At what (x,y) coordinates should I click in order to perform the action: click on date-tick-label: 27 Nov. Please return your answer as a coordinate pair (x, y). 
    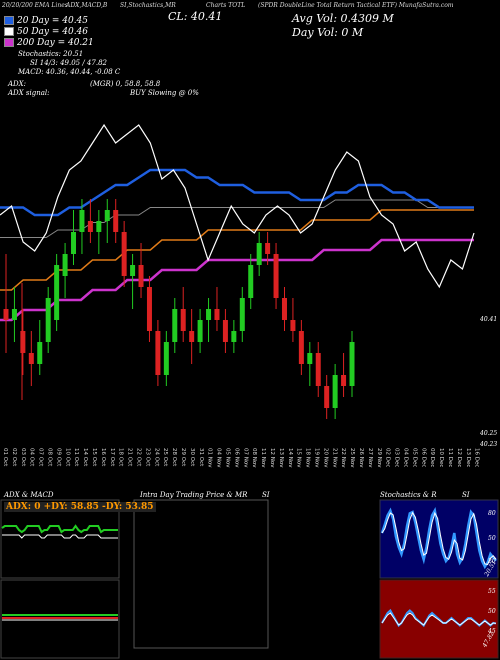
    Looking at the image, I should click on (370, 458).